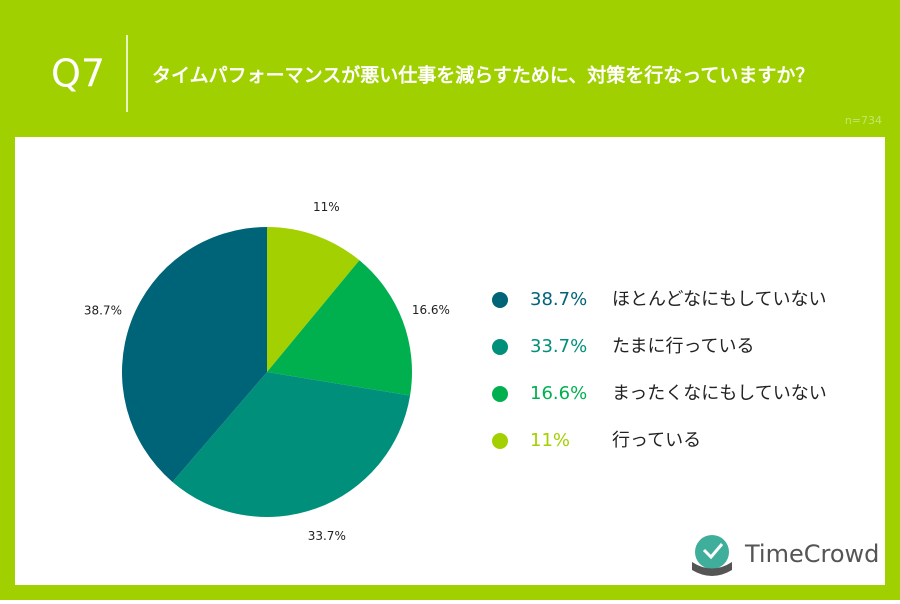 This screenshot has height=604, width=900. I want to click on slice-label: 11%, so click(326, 207).